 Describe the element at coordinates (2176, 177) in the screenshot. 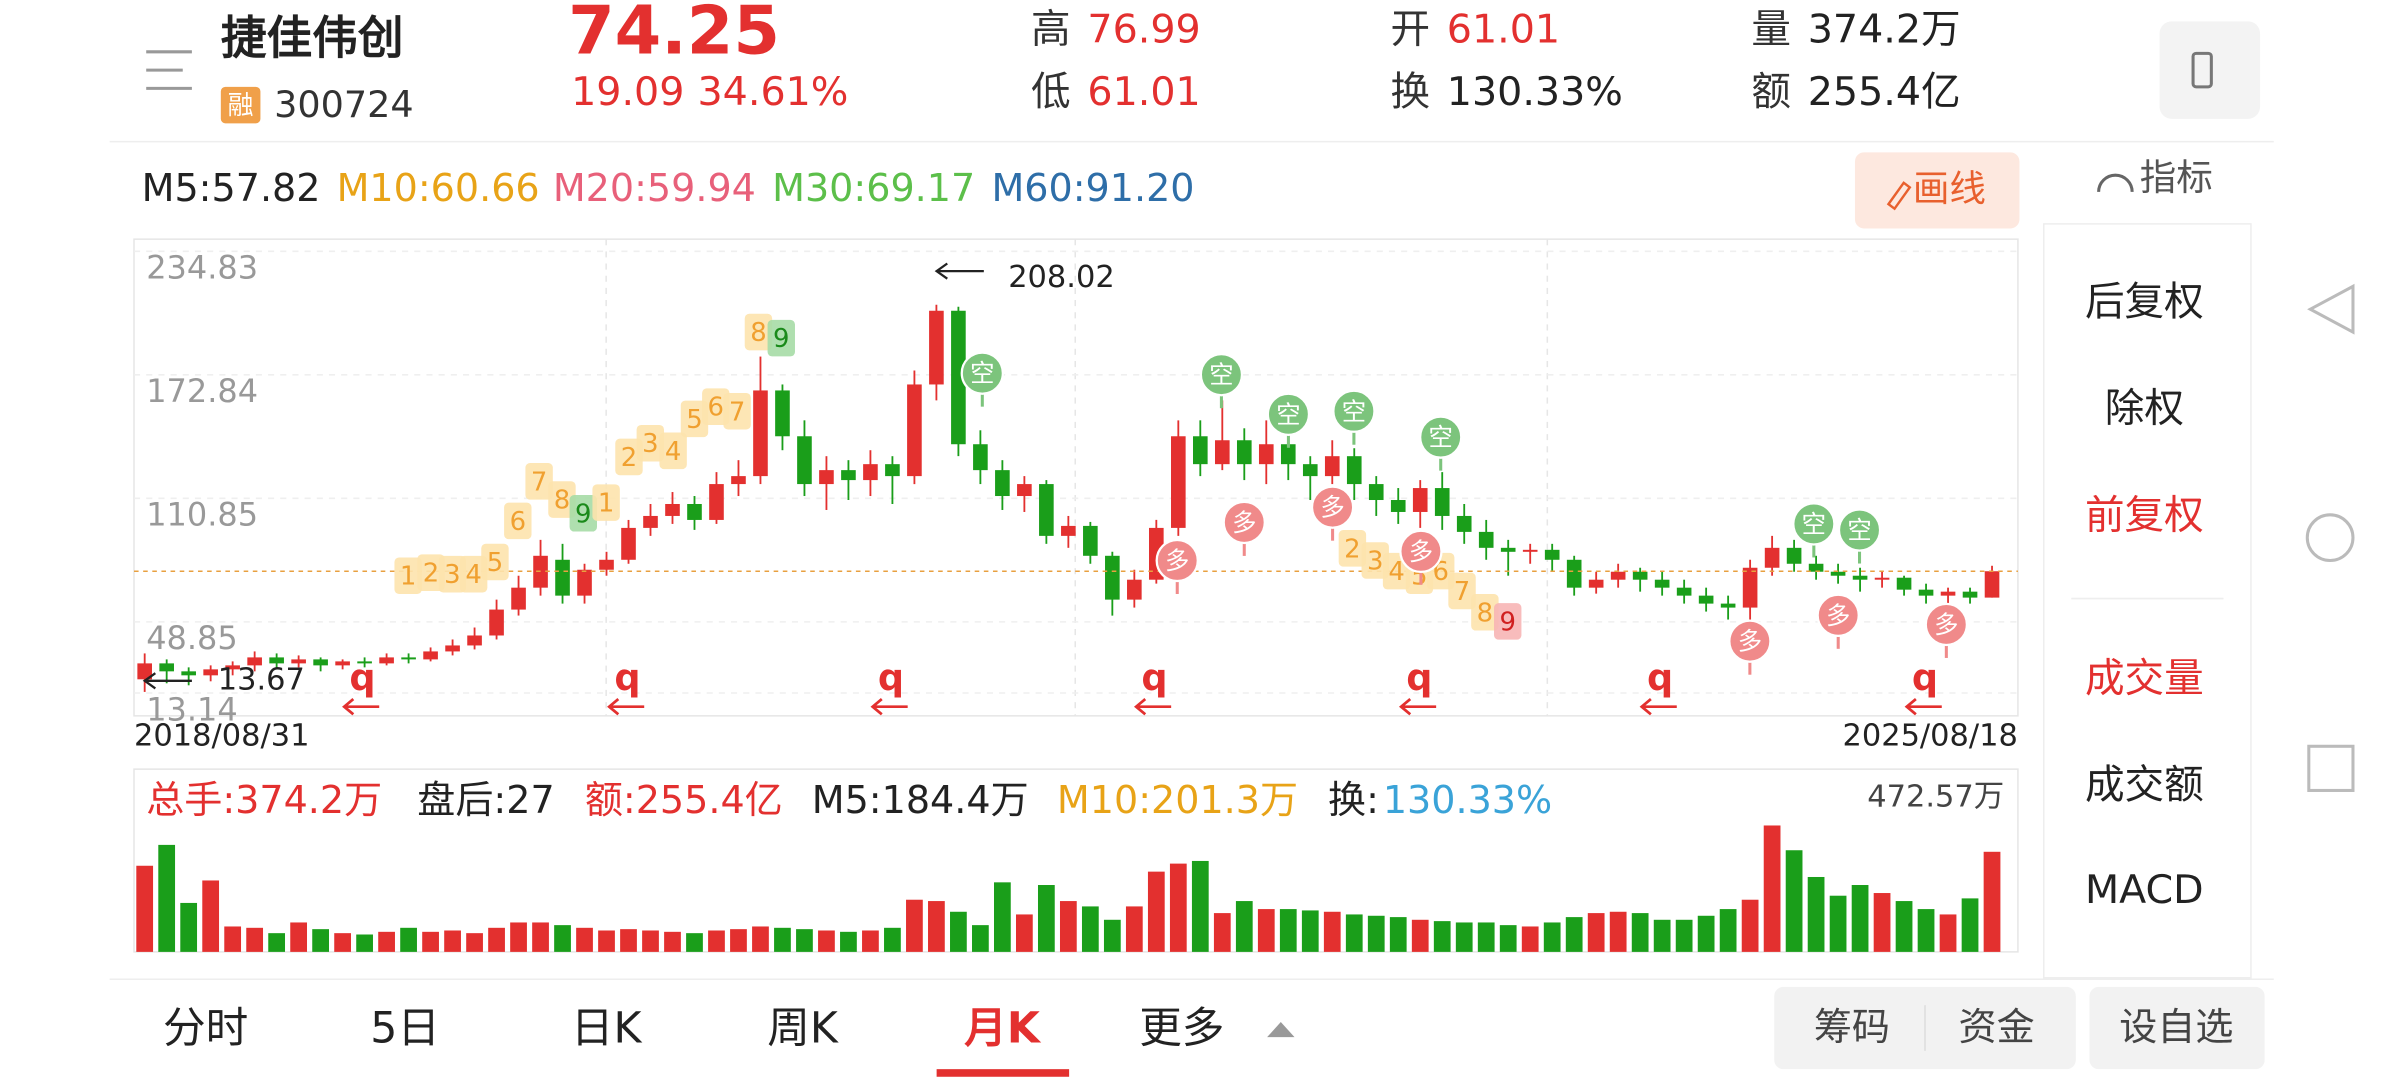

I see `indicator-button: 指标` at that location.